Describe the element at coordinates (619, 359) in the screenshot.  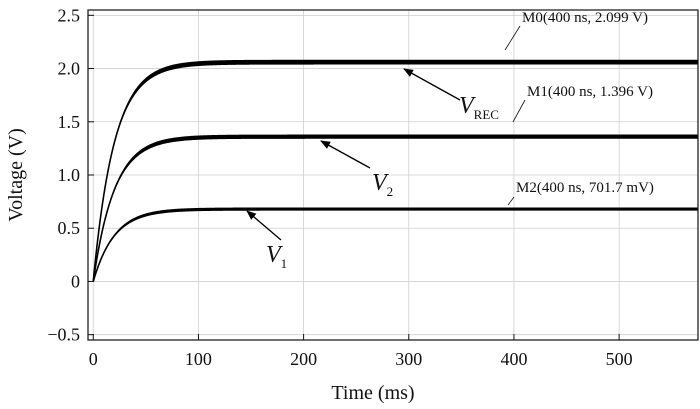
I see `x-tick-label: 500` at that location.